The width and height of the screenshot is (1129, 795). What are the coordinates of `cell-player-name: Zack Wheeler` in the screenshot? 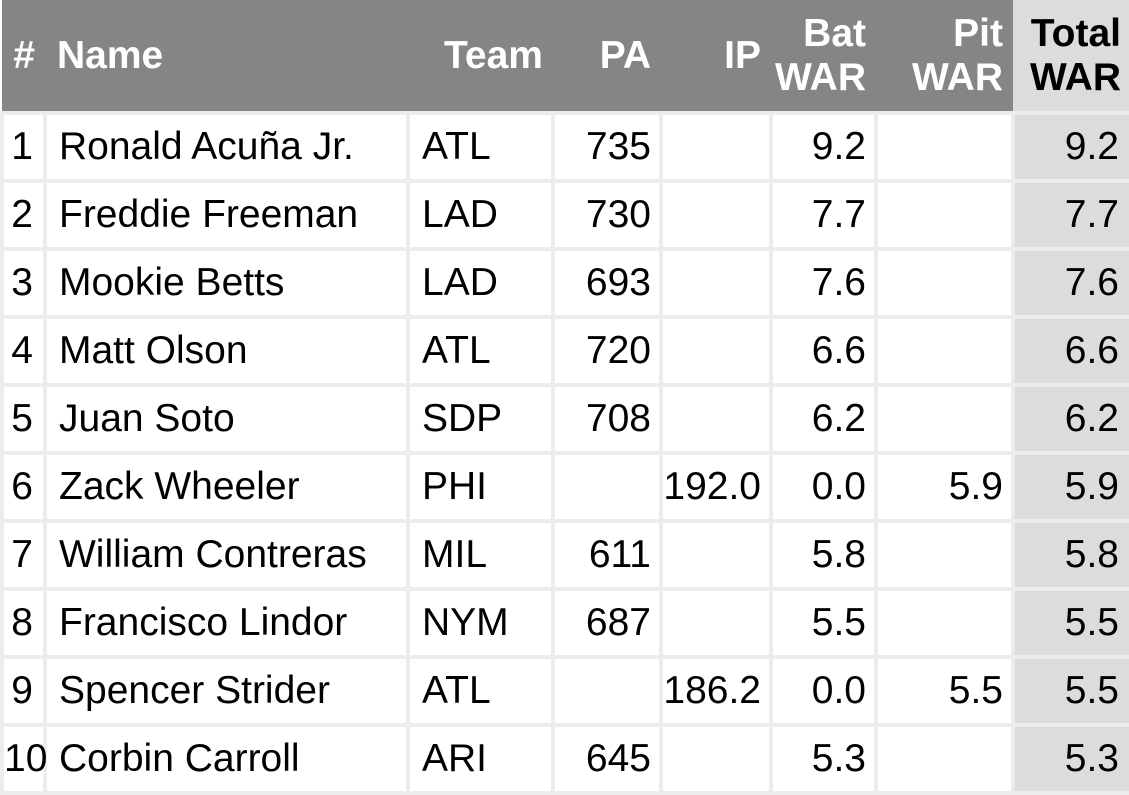 It's located at (226, 487).